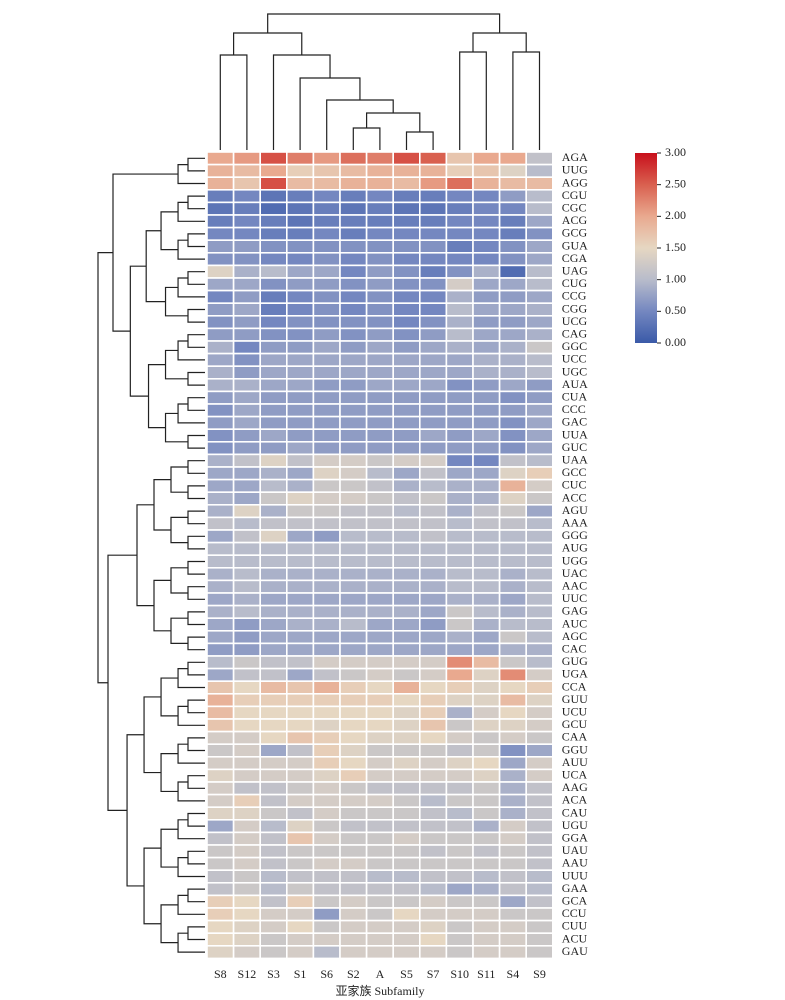 This screenshot has height=1000, width=785. I want to click on y-tick-label: GCU, so click(575, 724).